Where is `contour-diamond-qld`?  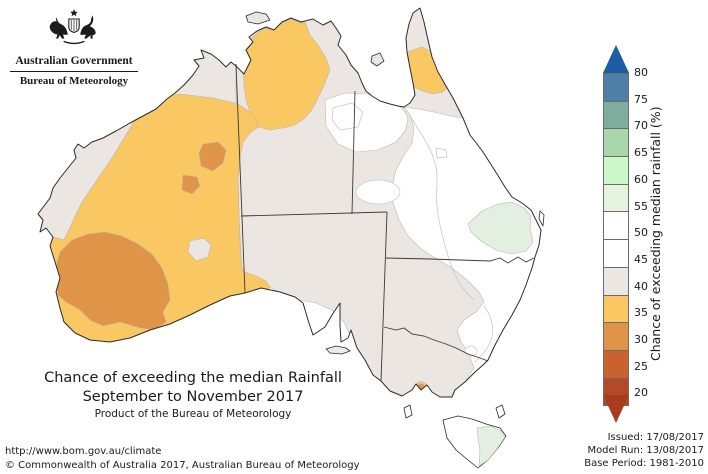
contour-diamond-qld is located at coordinates (441, 153).